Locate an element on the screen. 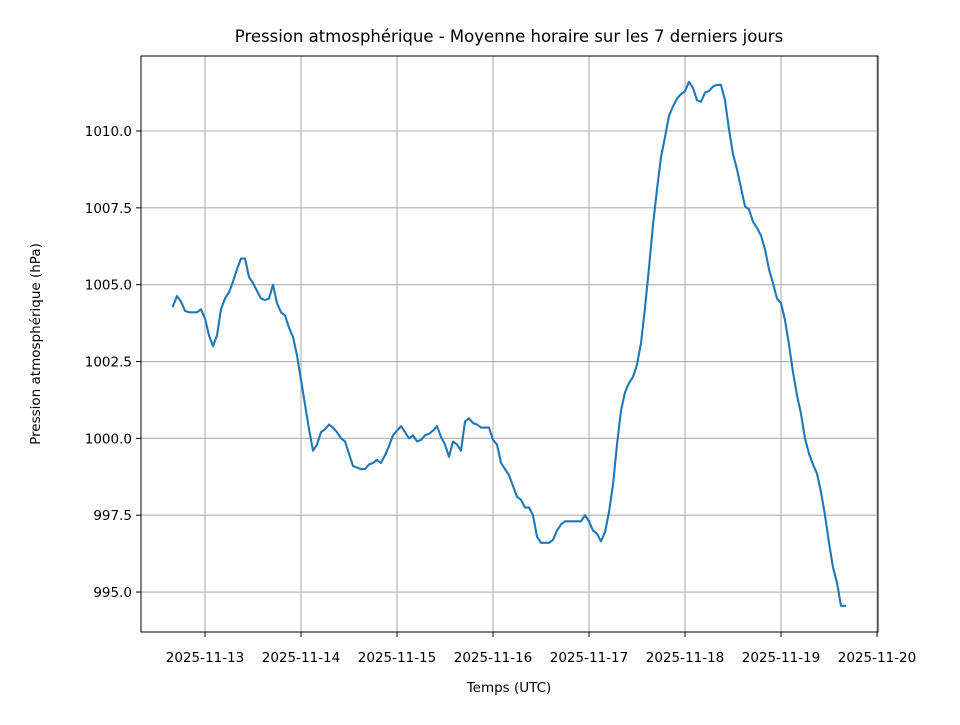 The width and height of the screenshot is (960, 725). x-tick-label: 2025-11-15 is located at coordinates (397, 658).